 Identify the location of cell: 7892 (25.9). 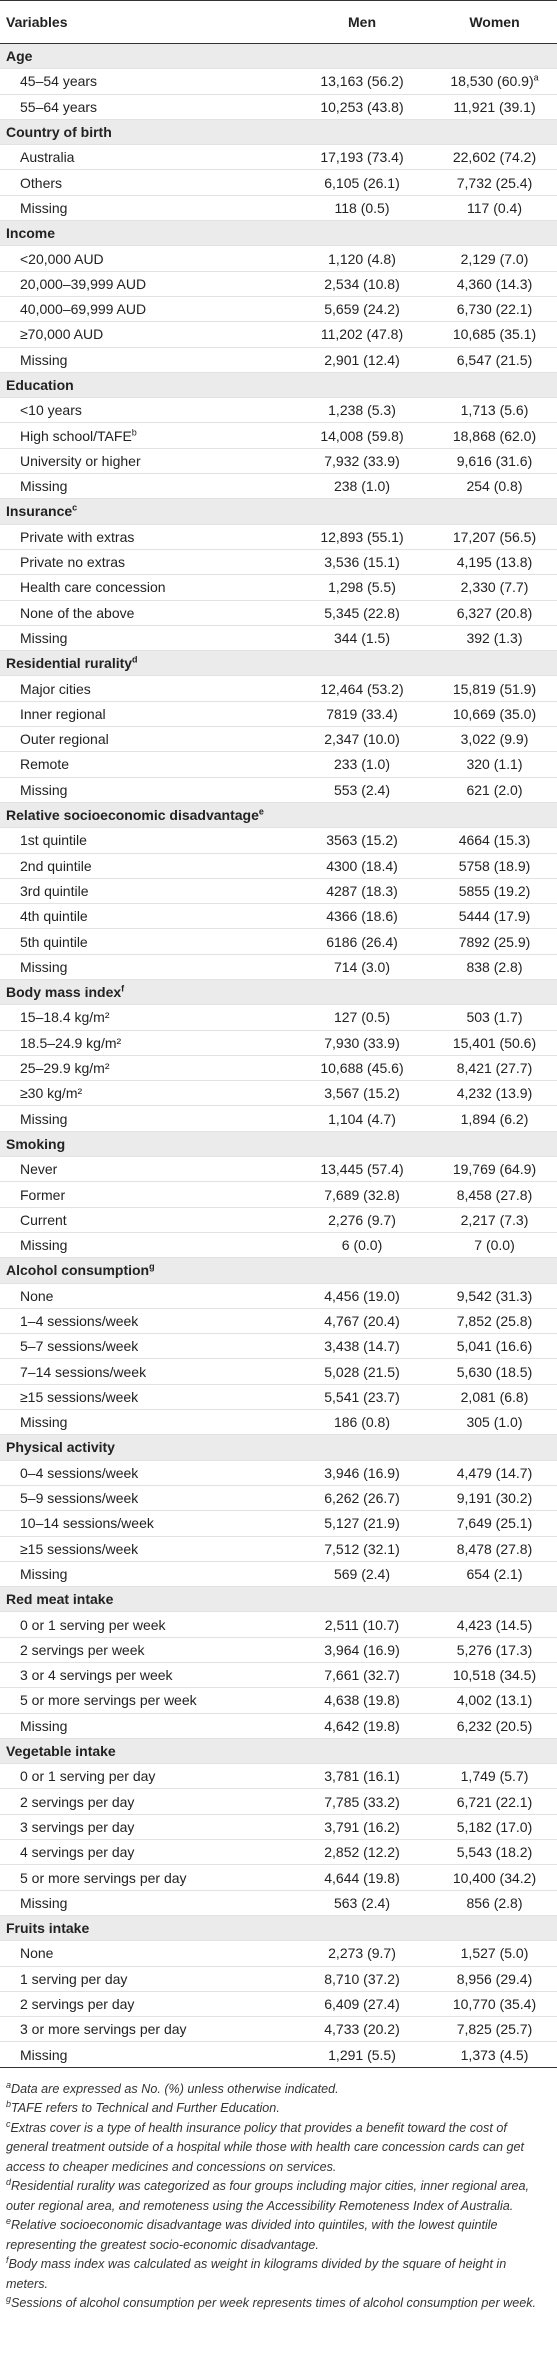
(494, 941).